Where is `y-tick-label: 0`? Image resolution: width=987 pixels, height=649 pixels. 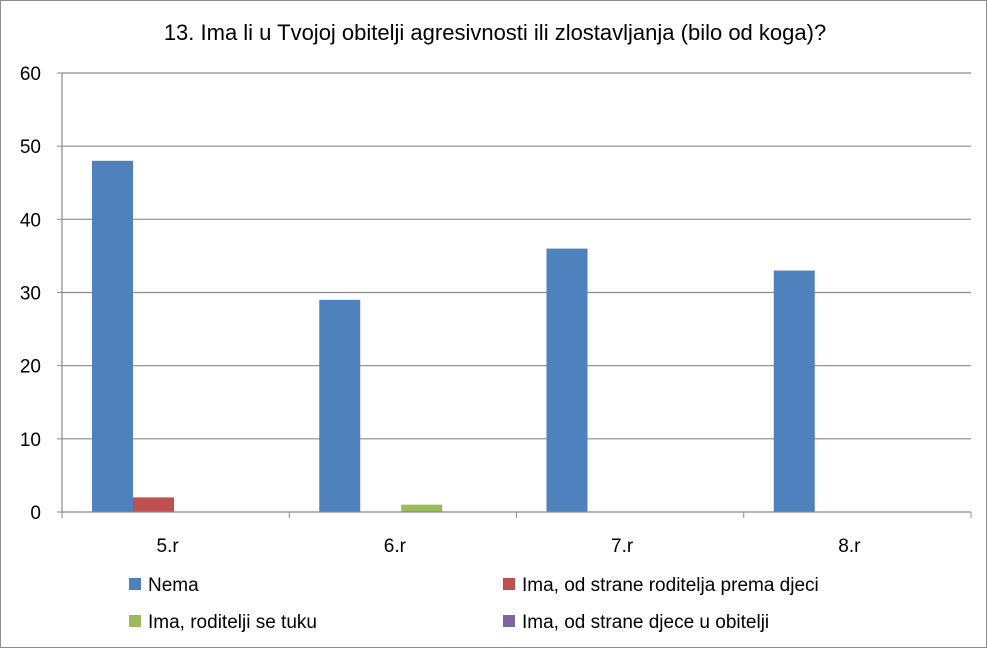 y-tick-label: 0 is located at coordinates (35, 513).